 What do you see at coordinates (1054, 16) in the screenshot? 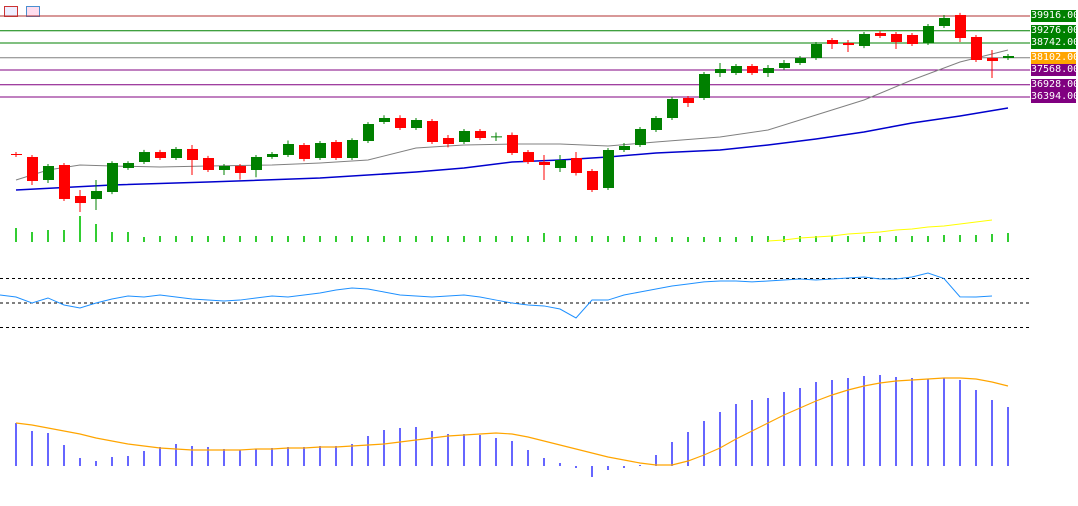
I see `price-level-label: 39916.00` at bounding box center [1054, 16].